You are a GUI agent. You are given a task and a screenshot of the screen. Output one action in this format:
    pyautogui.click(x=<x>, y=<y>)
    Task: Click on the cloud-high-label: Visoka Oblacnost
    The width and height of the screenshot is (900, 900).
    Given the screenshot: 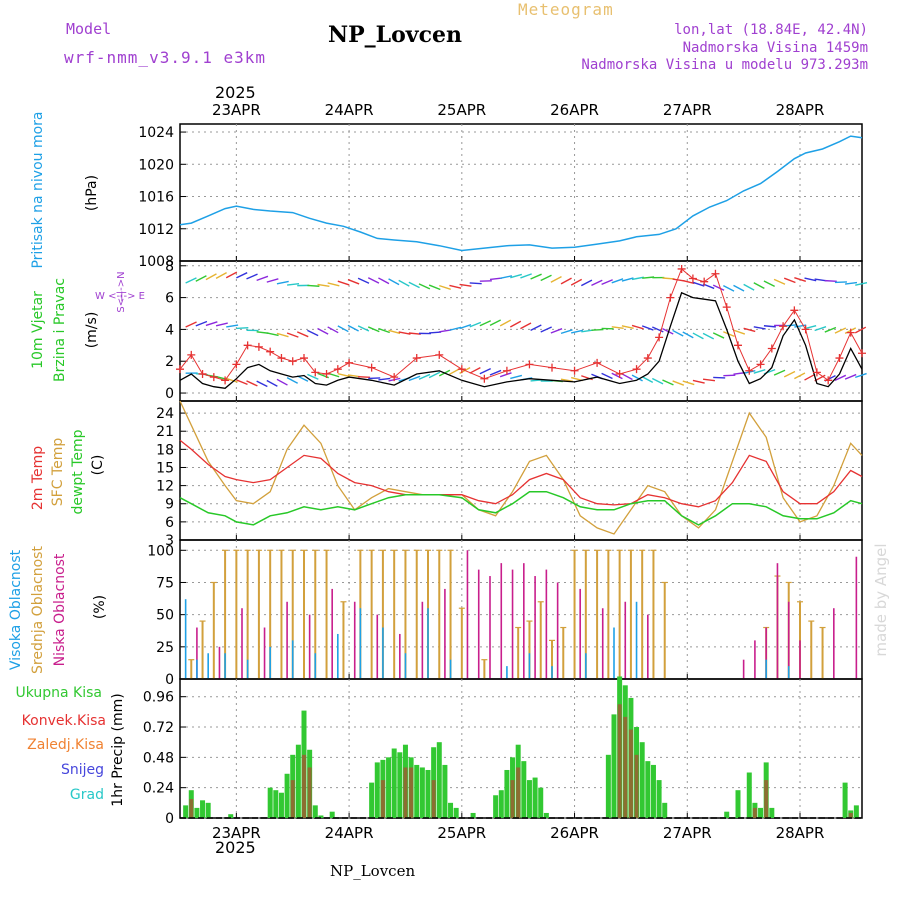 What is the action you would take?
    pyautogui.click(x=16, y=609)
    